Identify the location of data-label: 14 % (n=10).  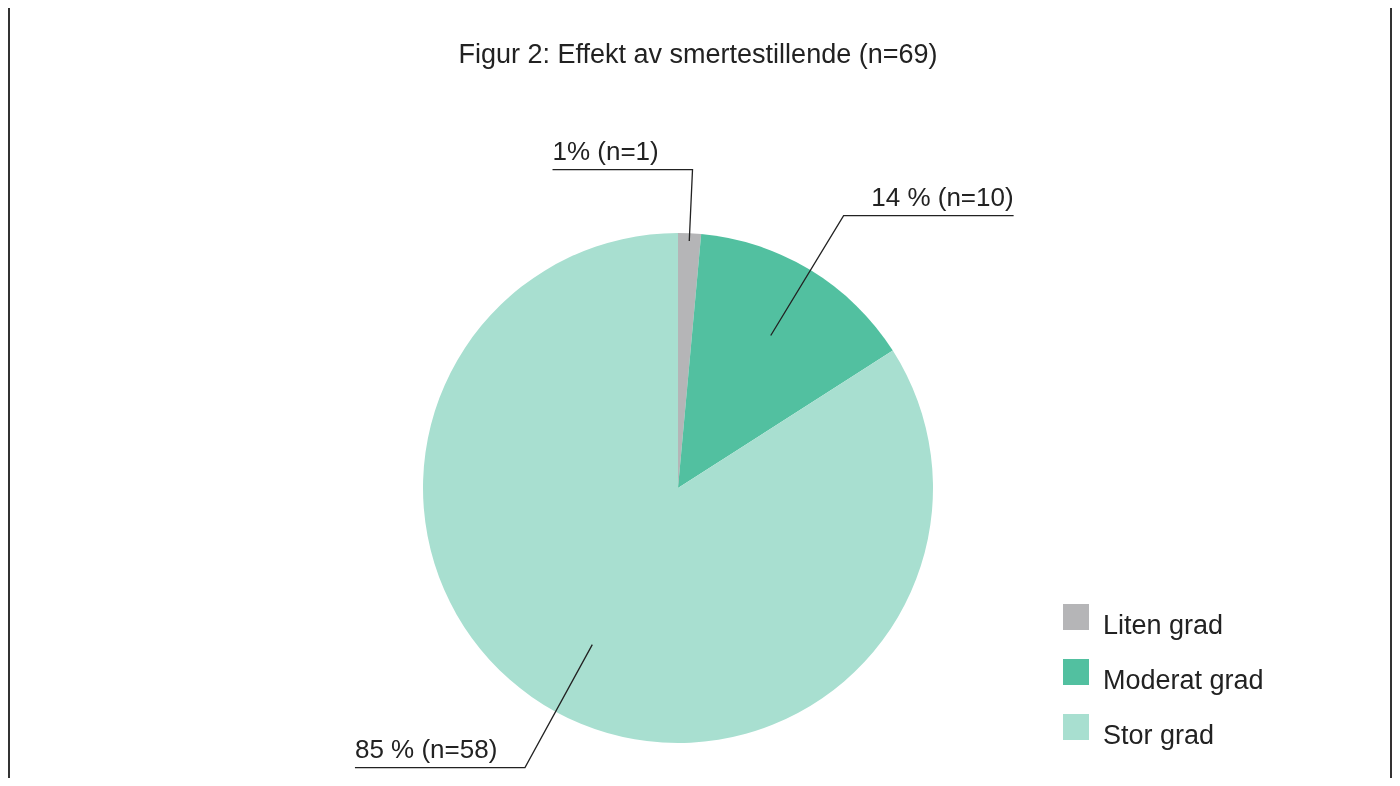
(942, 196).